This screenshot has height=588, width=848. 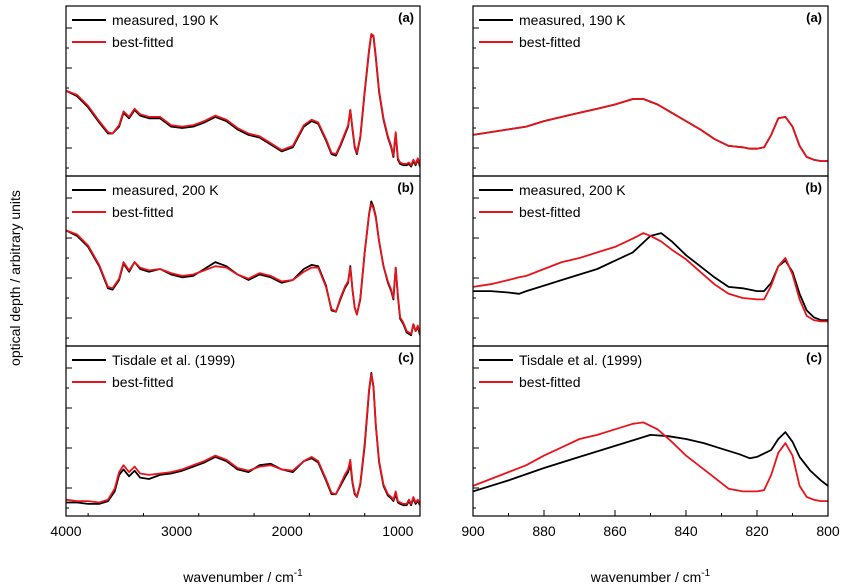 I want to click on legend-label-right-b-1: best-fitted, so click(x=549, y=212).